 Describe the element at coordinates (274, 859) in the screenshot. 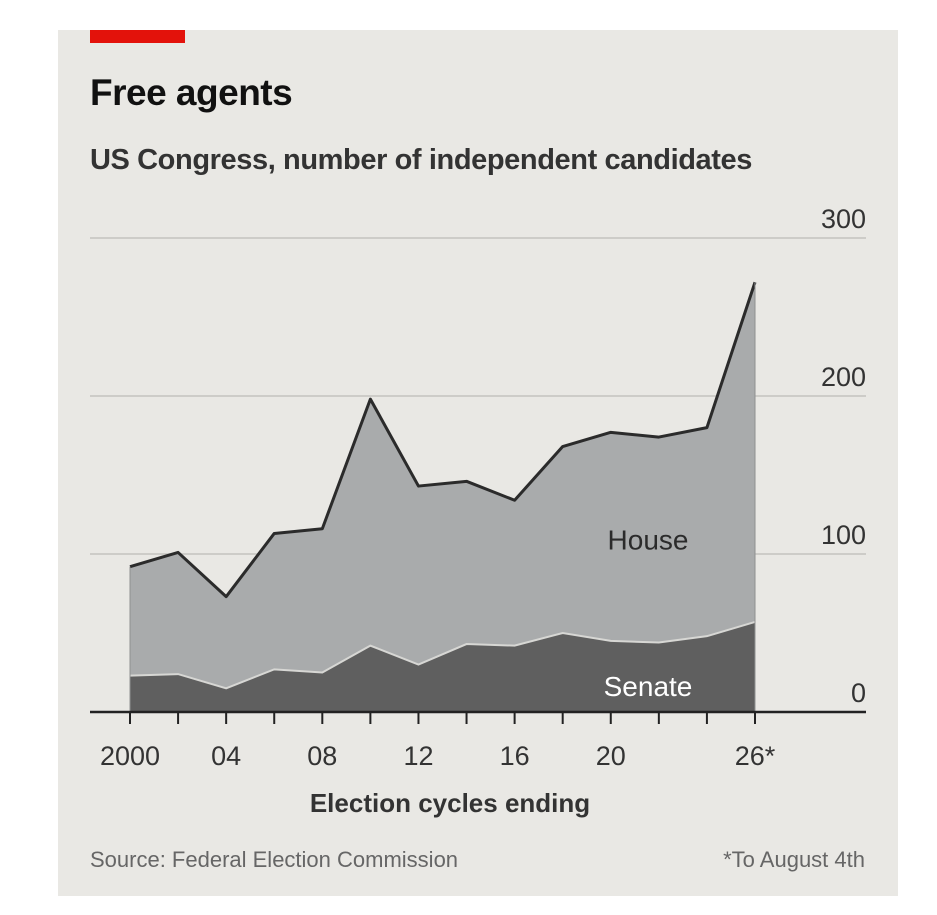

I see `source-note: Source: Federal Election Commission` at that location.